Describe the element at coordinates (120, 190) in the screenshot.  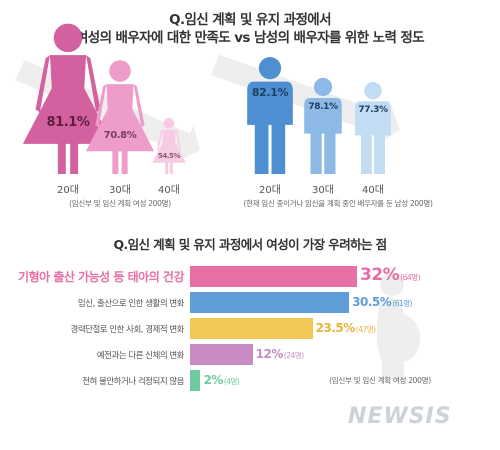
I see `female-age-30s: 30대` at that location.